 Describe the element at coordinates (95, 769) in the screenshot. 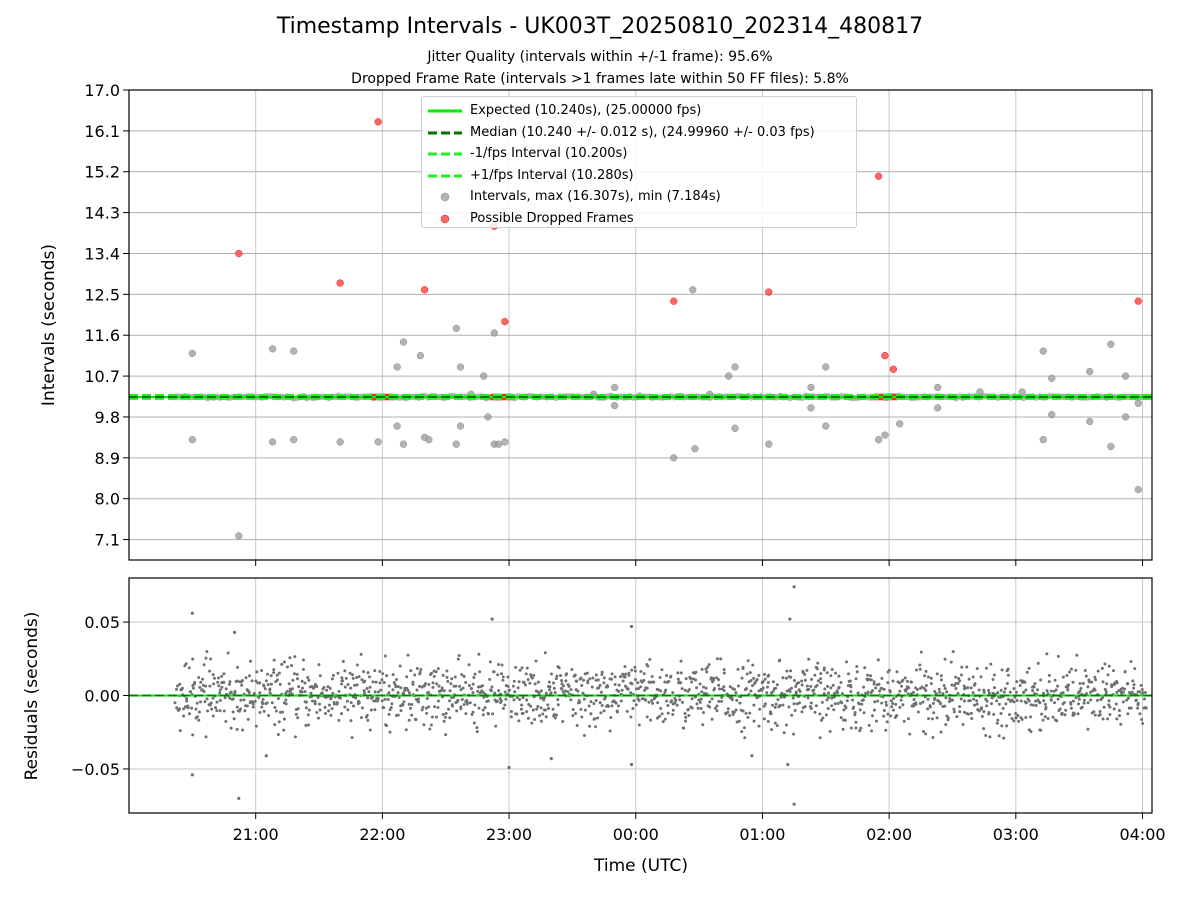

I see `bottom-y-tick-label: −0.05` at that location.